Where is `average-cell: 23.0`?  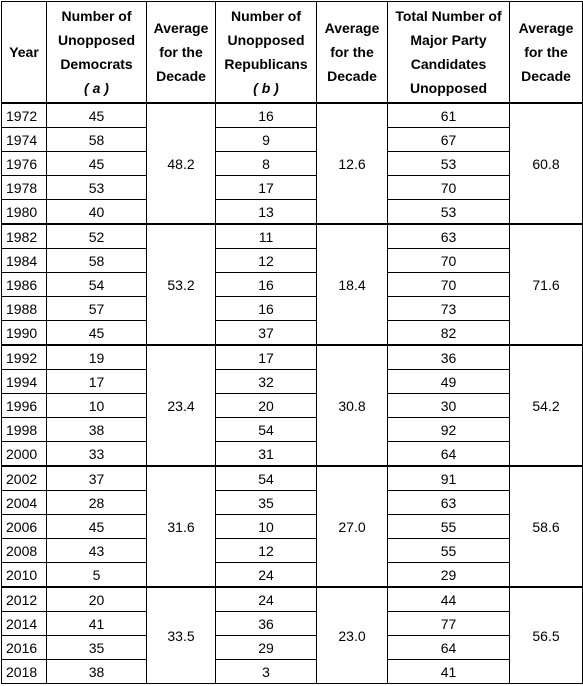
average-cell: 23.0 is located at coordinates (352, 635).